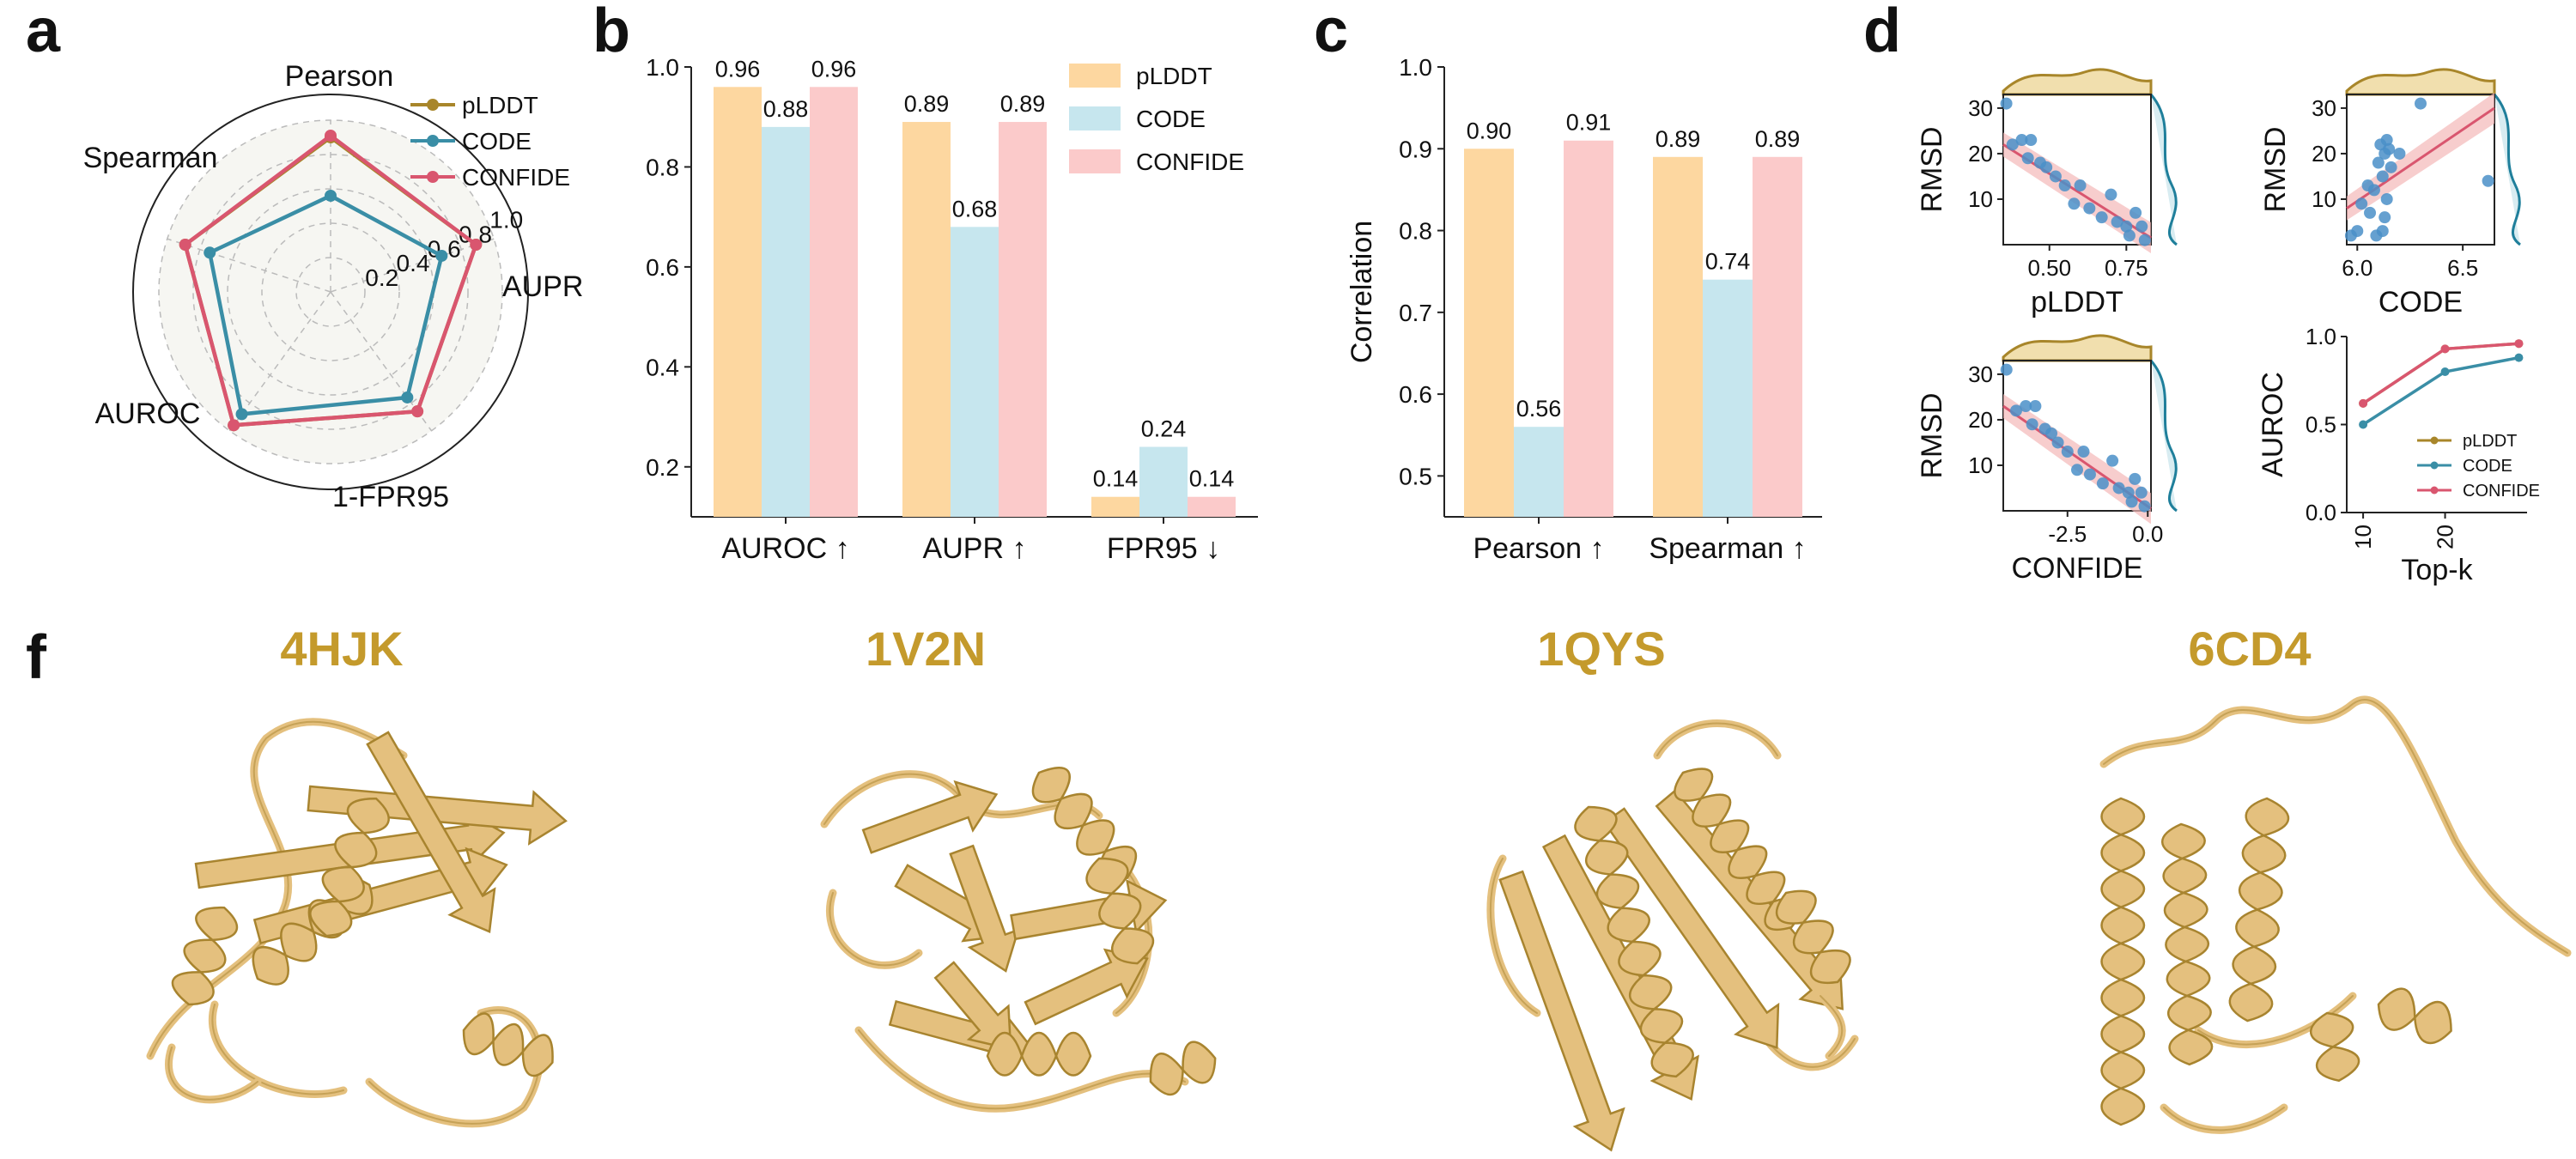 The image size is (2576, 1159). I want to click on line-series, so click(2441, 390).